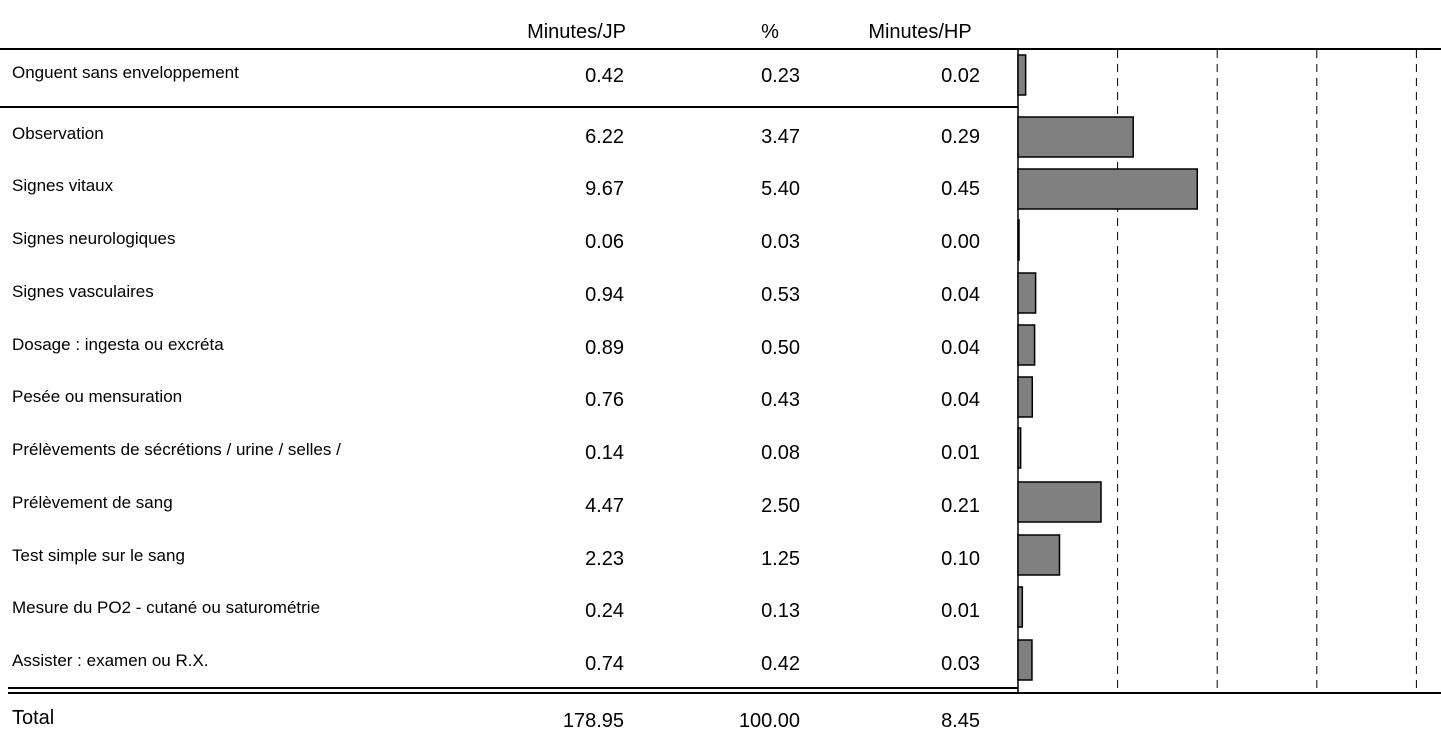 This screenshot has height=746, width=1441. What do you see at coordinates (58, 133) in the screenshot?
I see `row-label: Observation` at bounding box center [58, 133].